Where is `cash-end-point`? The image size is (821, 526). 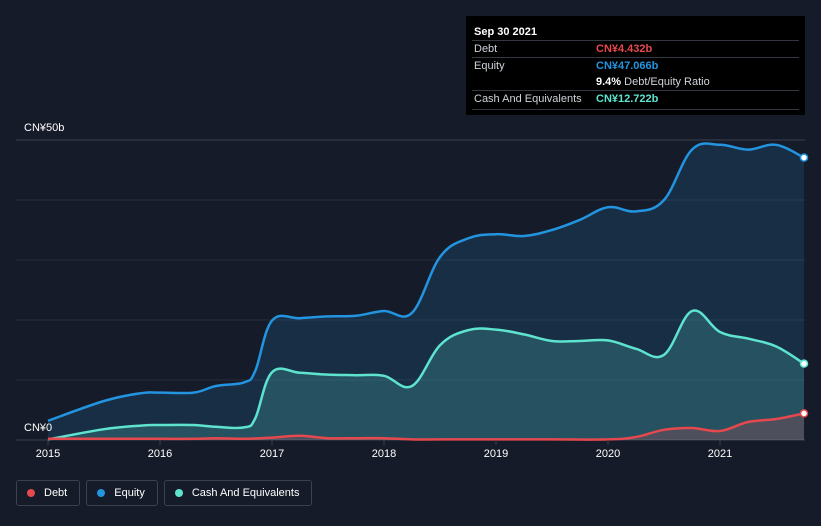 cash-end-point is located at coordinates (804, 363).